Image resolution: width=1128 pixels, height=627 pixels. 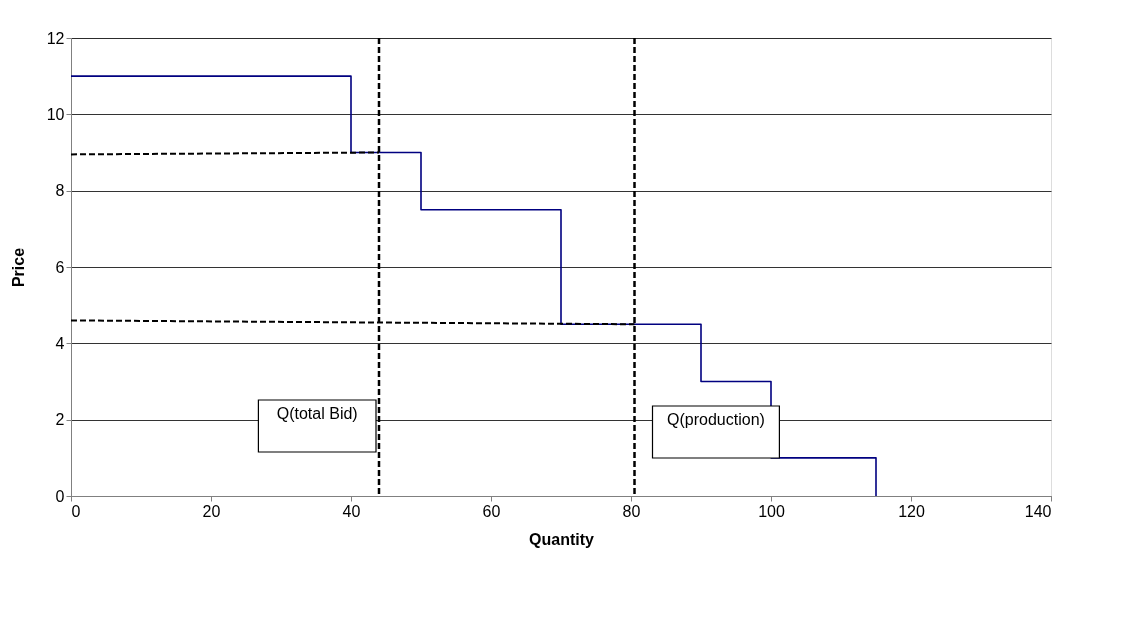 I want to click on y-tick-label: 8, so click(x=60, y=191).